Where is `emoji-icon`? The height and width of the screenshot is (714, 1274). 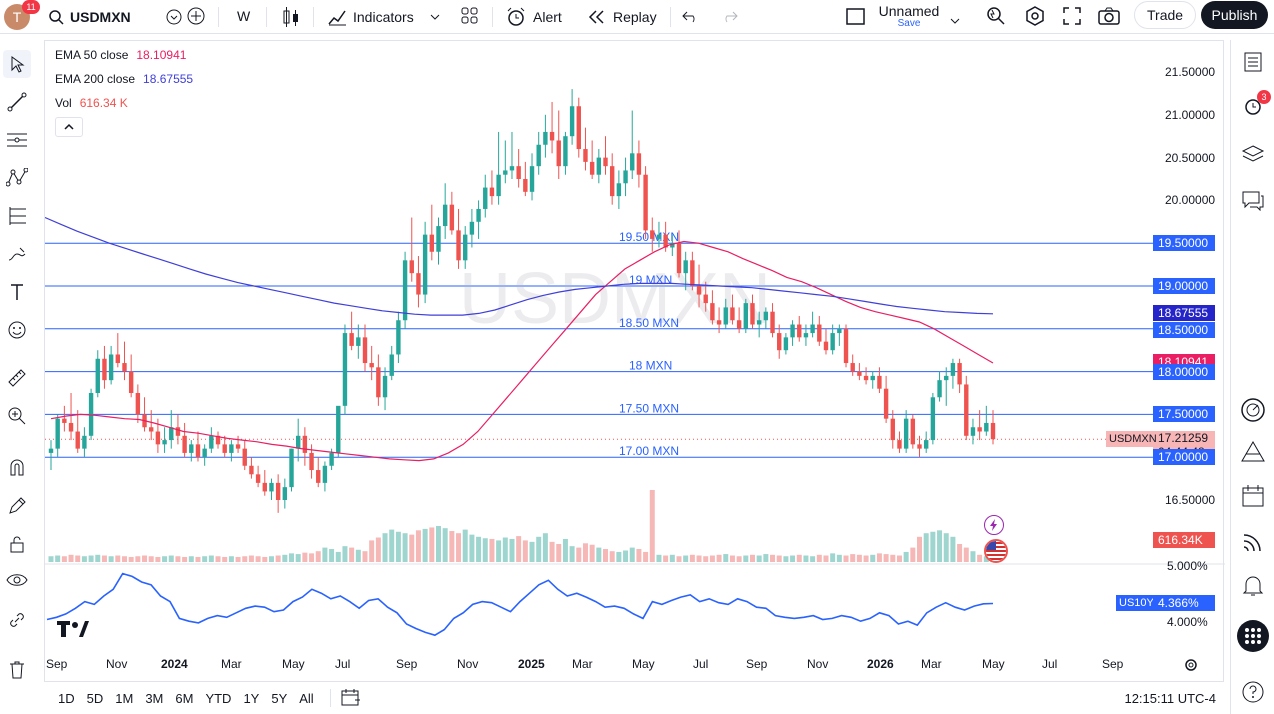 emoji-icon is located at coordinates (17, 330).